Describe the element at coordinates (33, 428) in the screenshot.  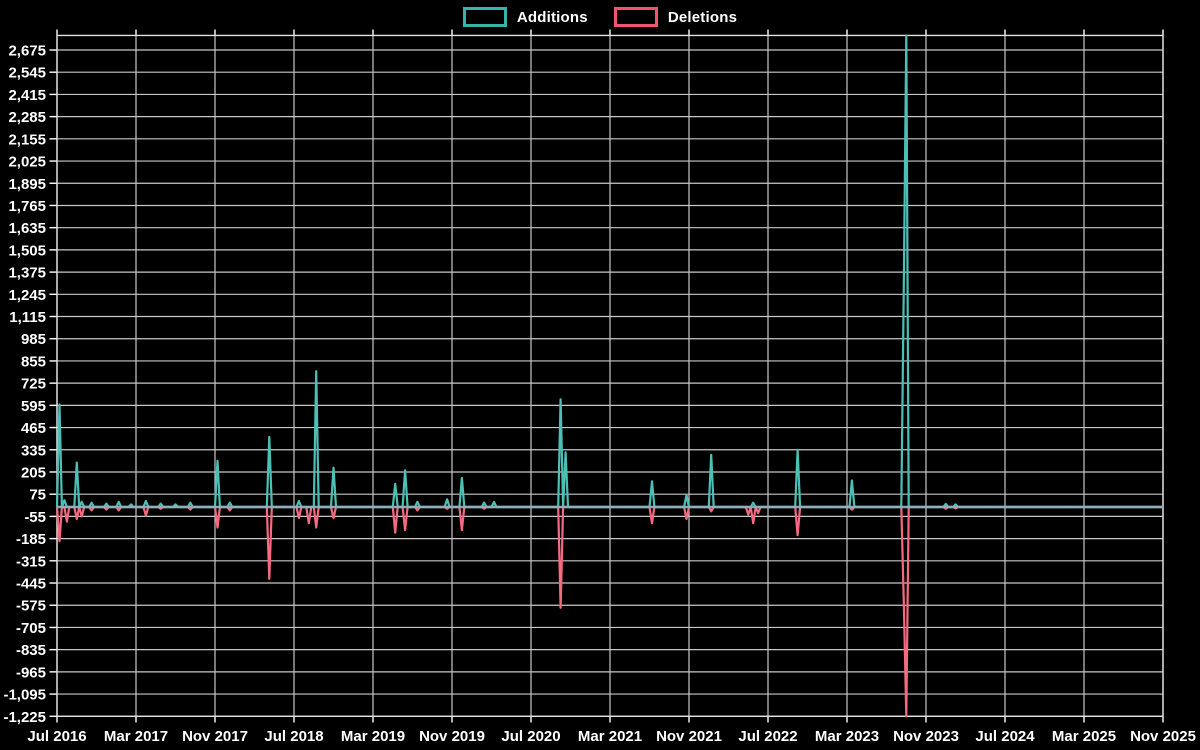
I see `y-tick-label: 465` at that location.